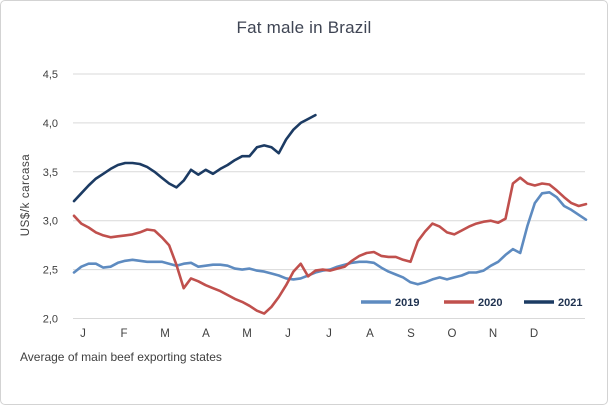 Image resolution: width=608 pixels, height=405 pixels. I want to click on x-tick-label: D, so click(534, 334).